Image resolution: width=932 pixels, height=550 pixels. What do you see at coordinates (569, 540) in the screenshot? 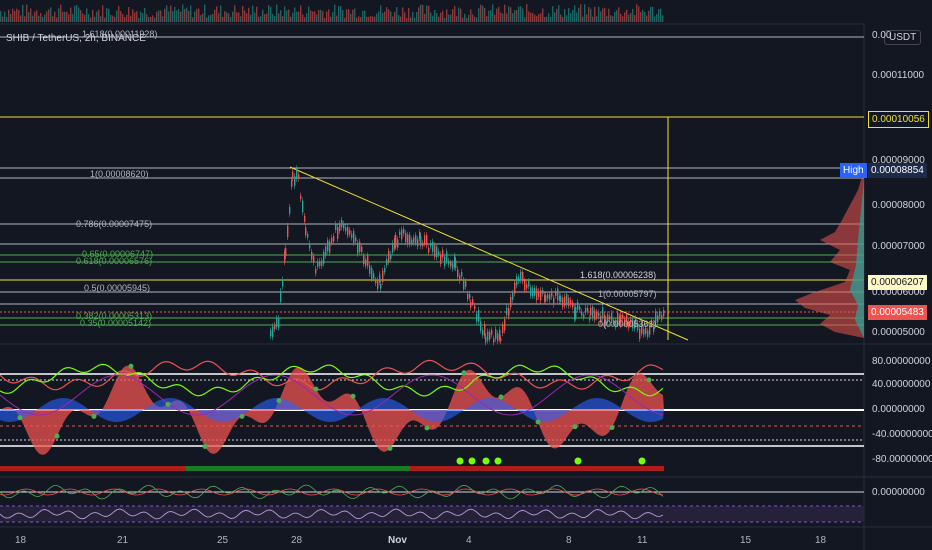
I see `time-axis-label: 8` at bounding box center [569, 540].